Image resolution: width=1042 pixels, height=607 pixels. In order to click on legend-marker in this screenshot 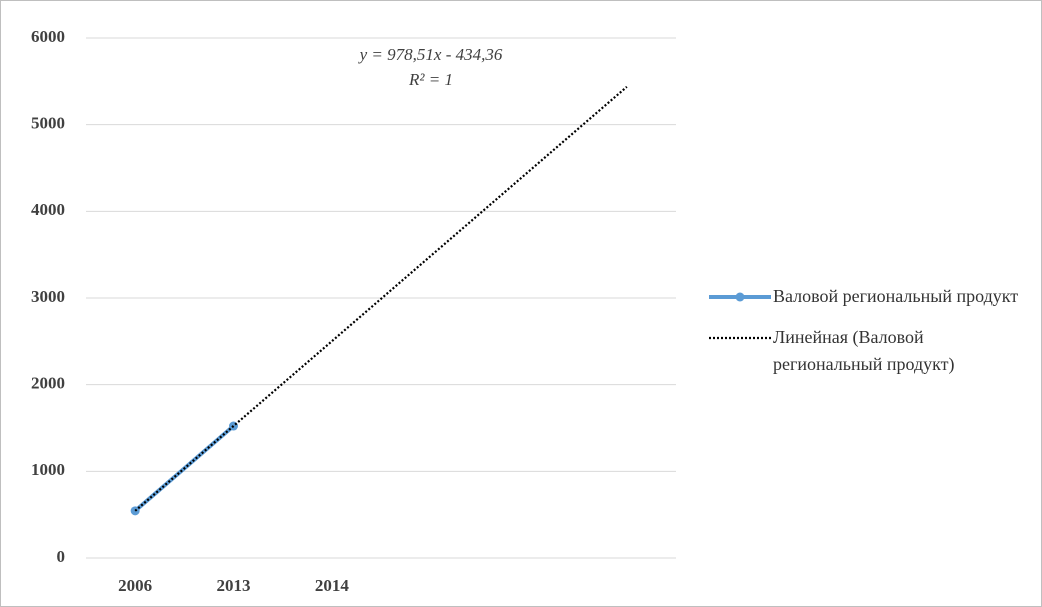, I will do `click(740, 297)`.